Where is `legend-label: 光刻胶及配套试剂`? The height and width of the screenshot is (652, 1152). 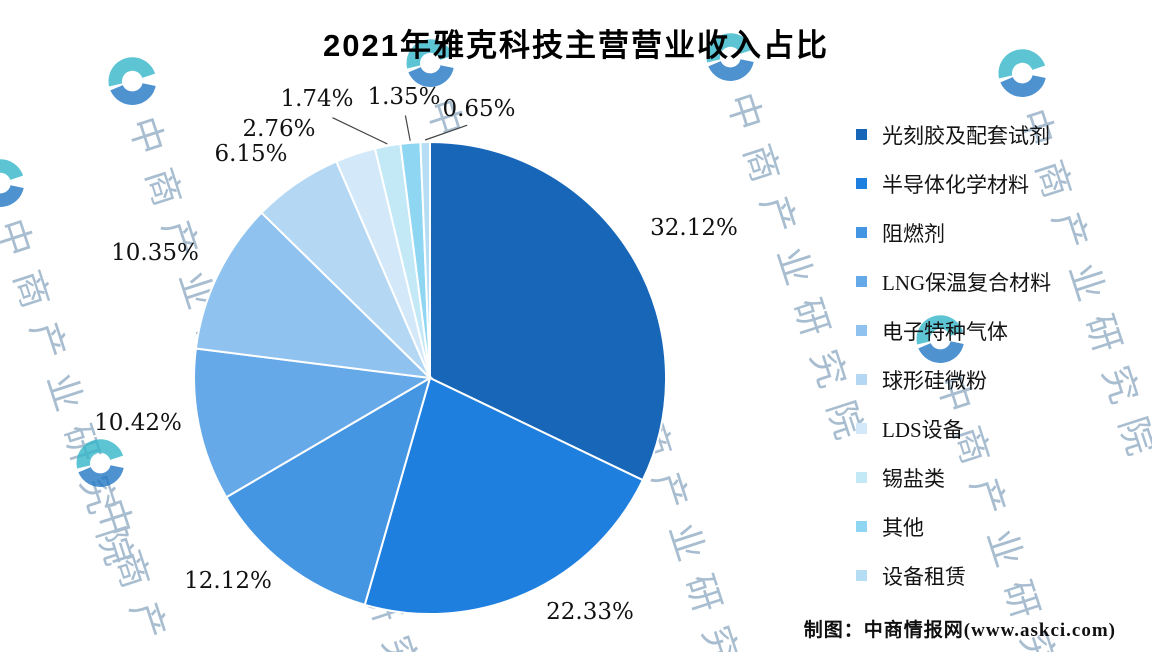 legend-label: 光刻胶及配套试剂 is located at coordinates (966, 135).